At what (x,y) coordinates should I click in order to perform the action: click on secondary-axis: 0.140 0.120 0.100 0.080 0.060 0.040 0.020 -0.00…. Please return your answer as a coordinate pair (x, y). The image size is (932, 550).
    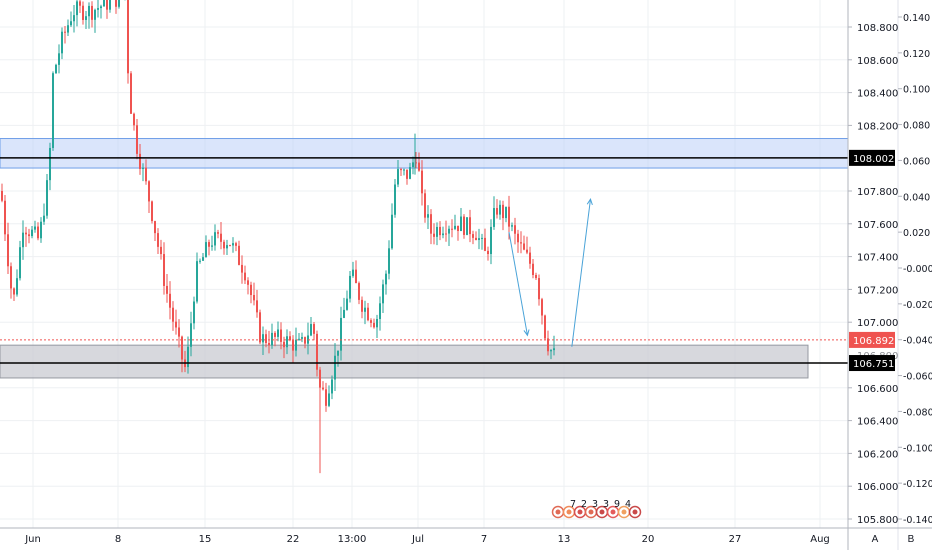
    Looking at the image, I should click on (915, 269).